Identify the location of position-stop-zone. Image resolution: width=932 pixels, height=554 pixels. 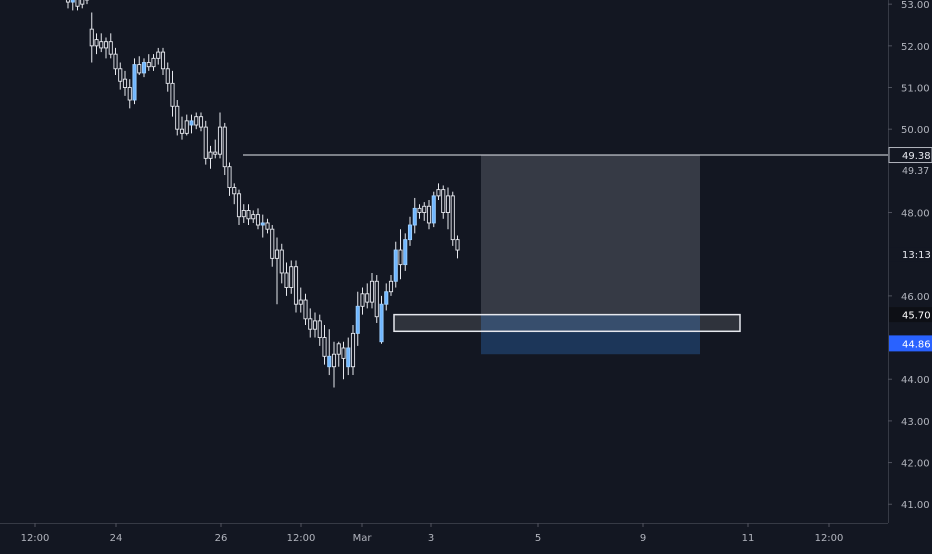
(590, 334).